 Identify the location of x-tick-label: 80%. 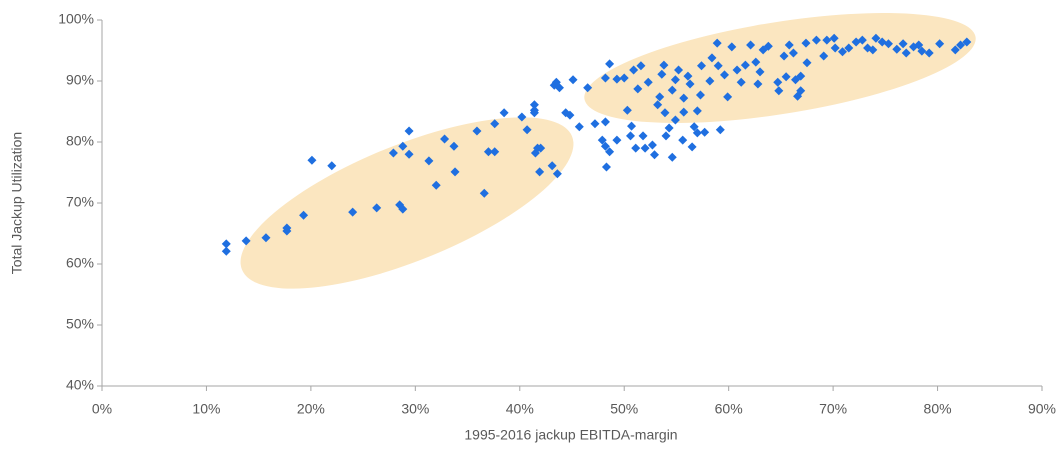
(938, 409).